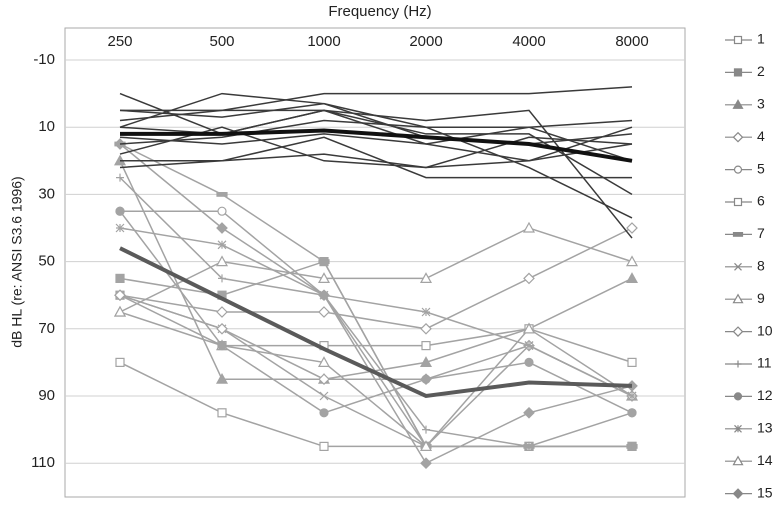 The width and height of the screenshot is (777, 506). What do you see at coordinates (761, 136) in the screenshot?
I see `legend-label: 4` at bounding box center [761, 136].